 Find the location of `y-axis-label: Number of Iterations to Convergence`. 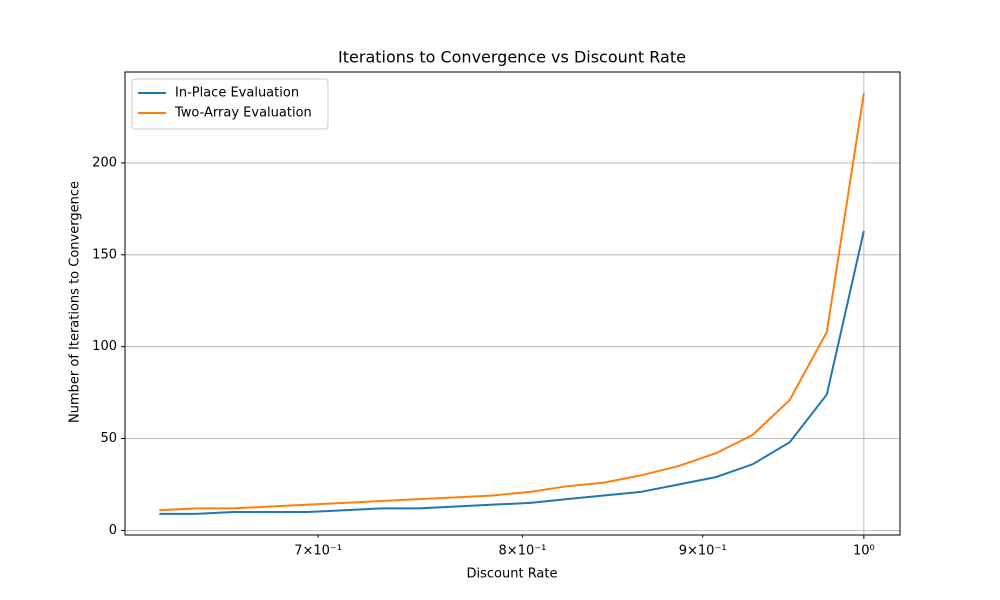

y-axis-label: Number of Iterations to Convergence is located at coordinates (75, 302).